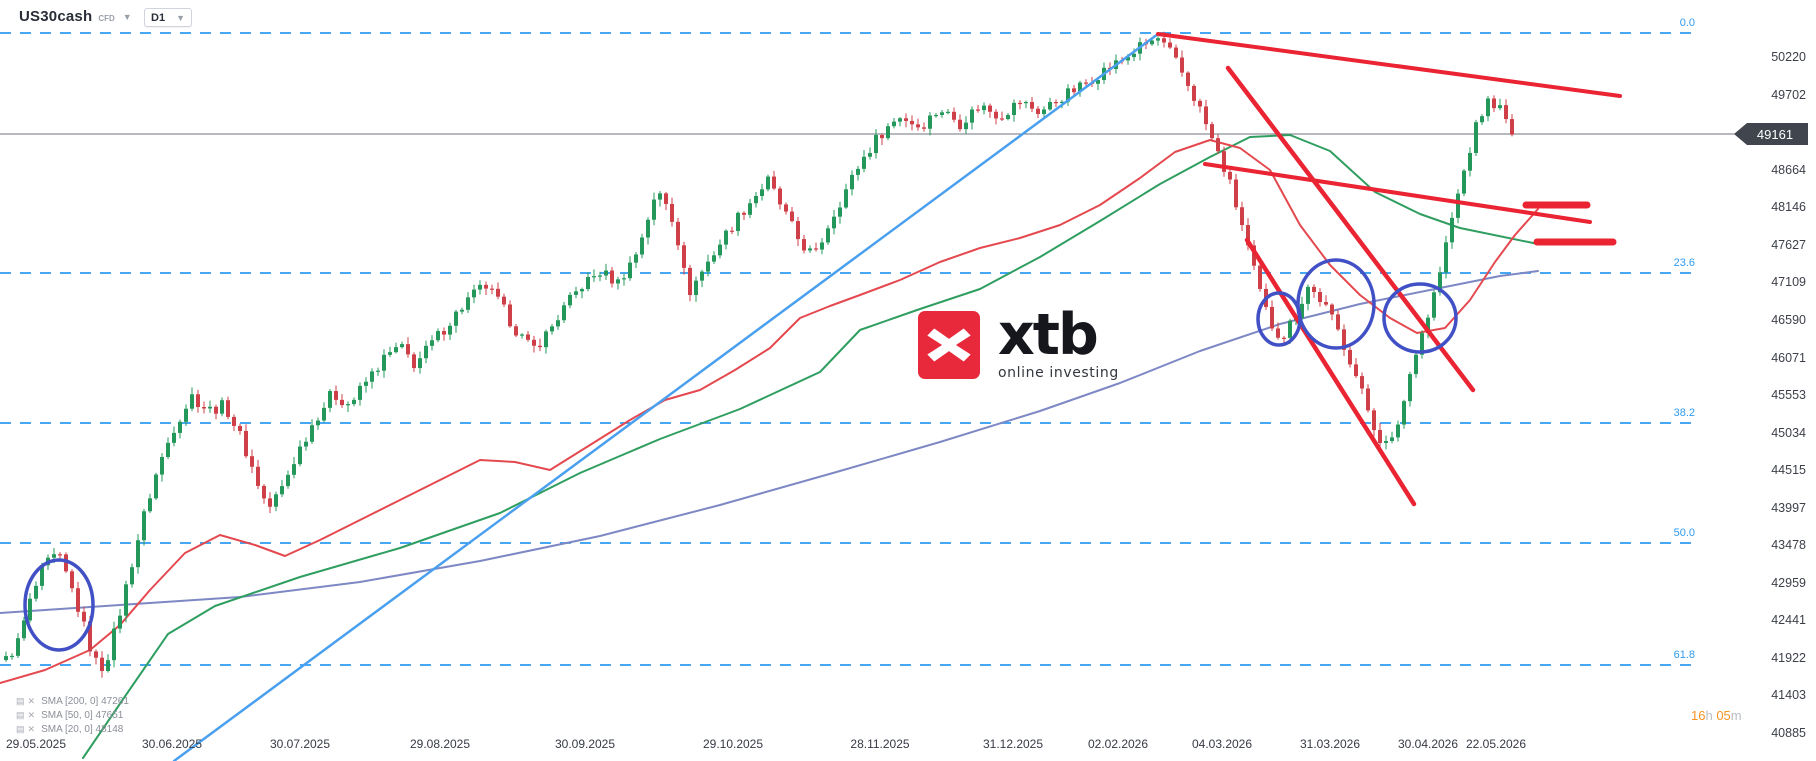  What do you see at coordinates (1330, 372) in the screenshot?
I see `trendline-wedge-steep-b` at bounding box center [1330, 372].